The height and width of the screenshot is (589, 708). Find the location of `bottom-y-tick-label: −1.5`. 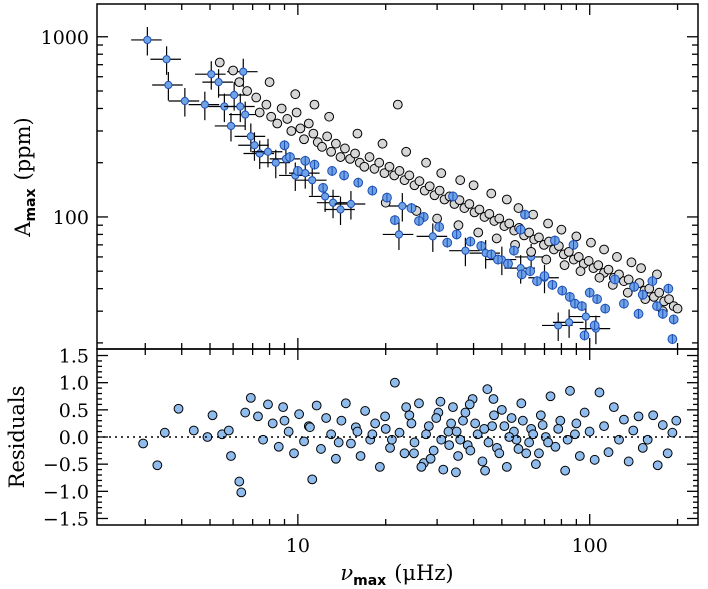

bottom-y-tick-label: −1.5 is located at coordinates (66, 519).